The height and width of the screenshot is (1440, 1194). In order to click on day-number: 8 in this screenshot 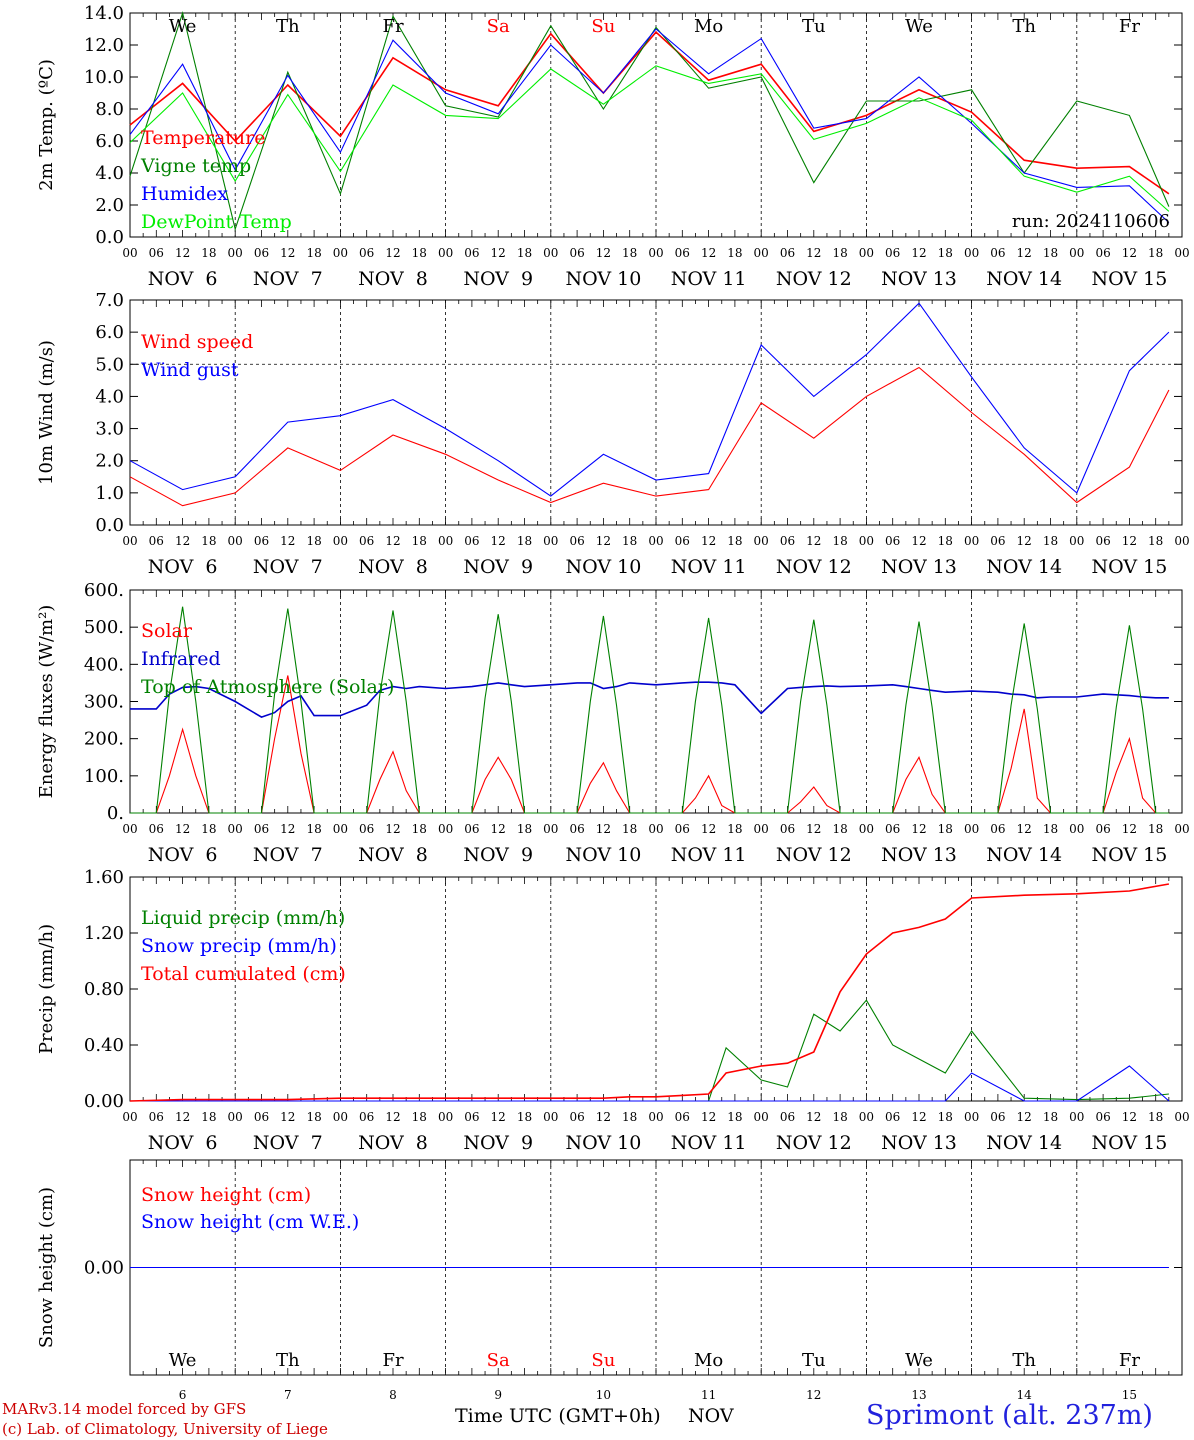, I will do `click(393, 1395)`.